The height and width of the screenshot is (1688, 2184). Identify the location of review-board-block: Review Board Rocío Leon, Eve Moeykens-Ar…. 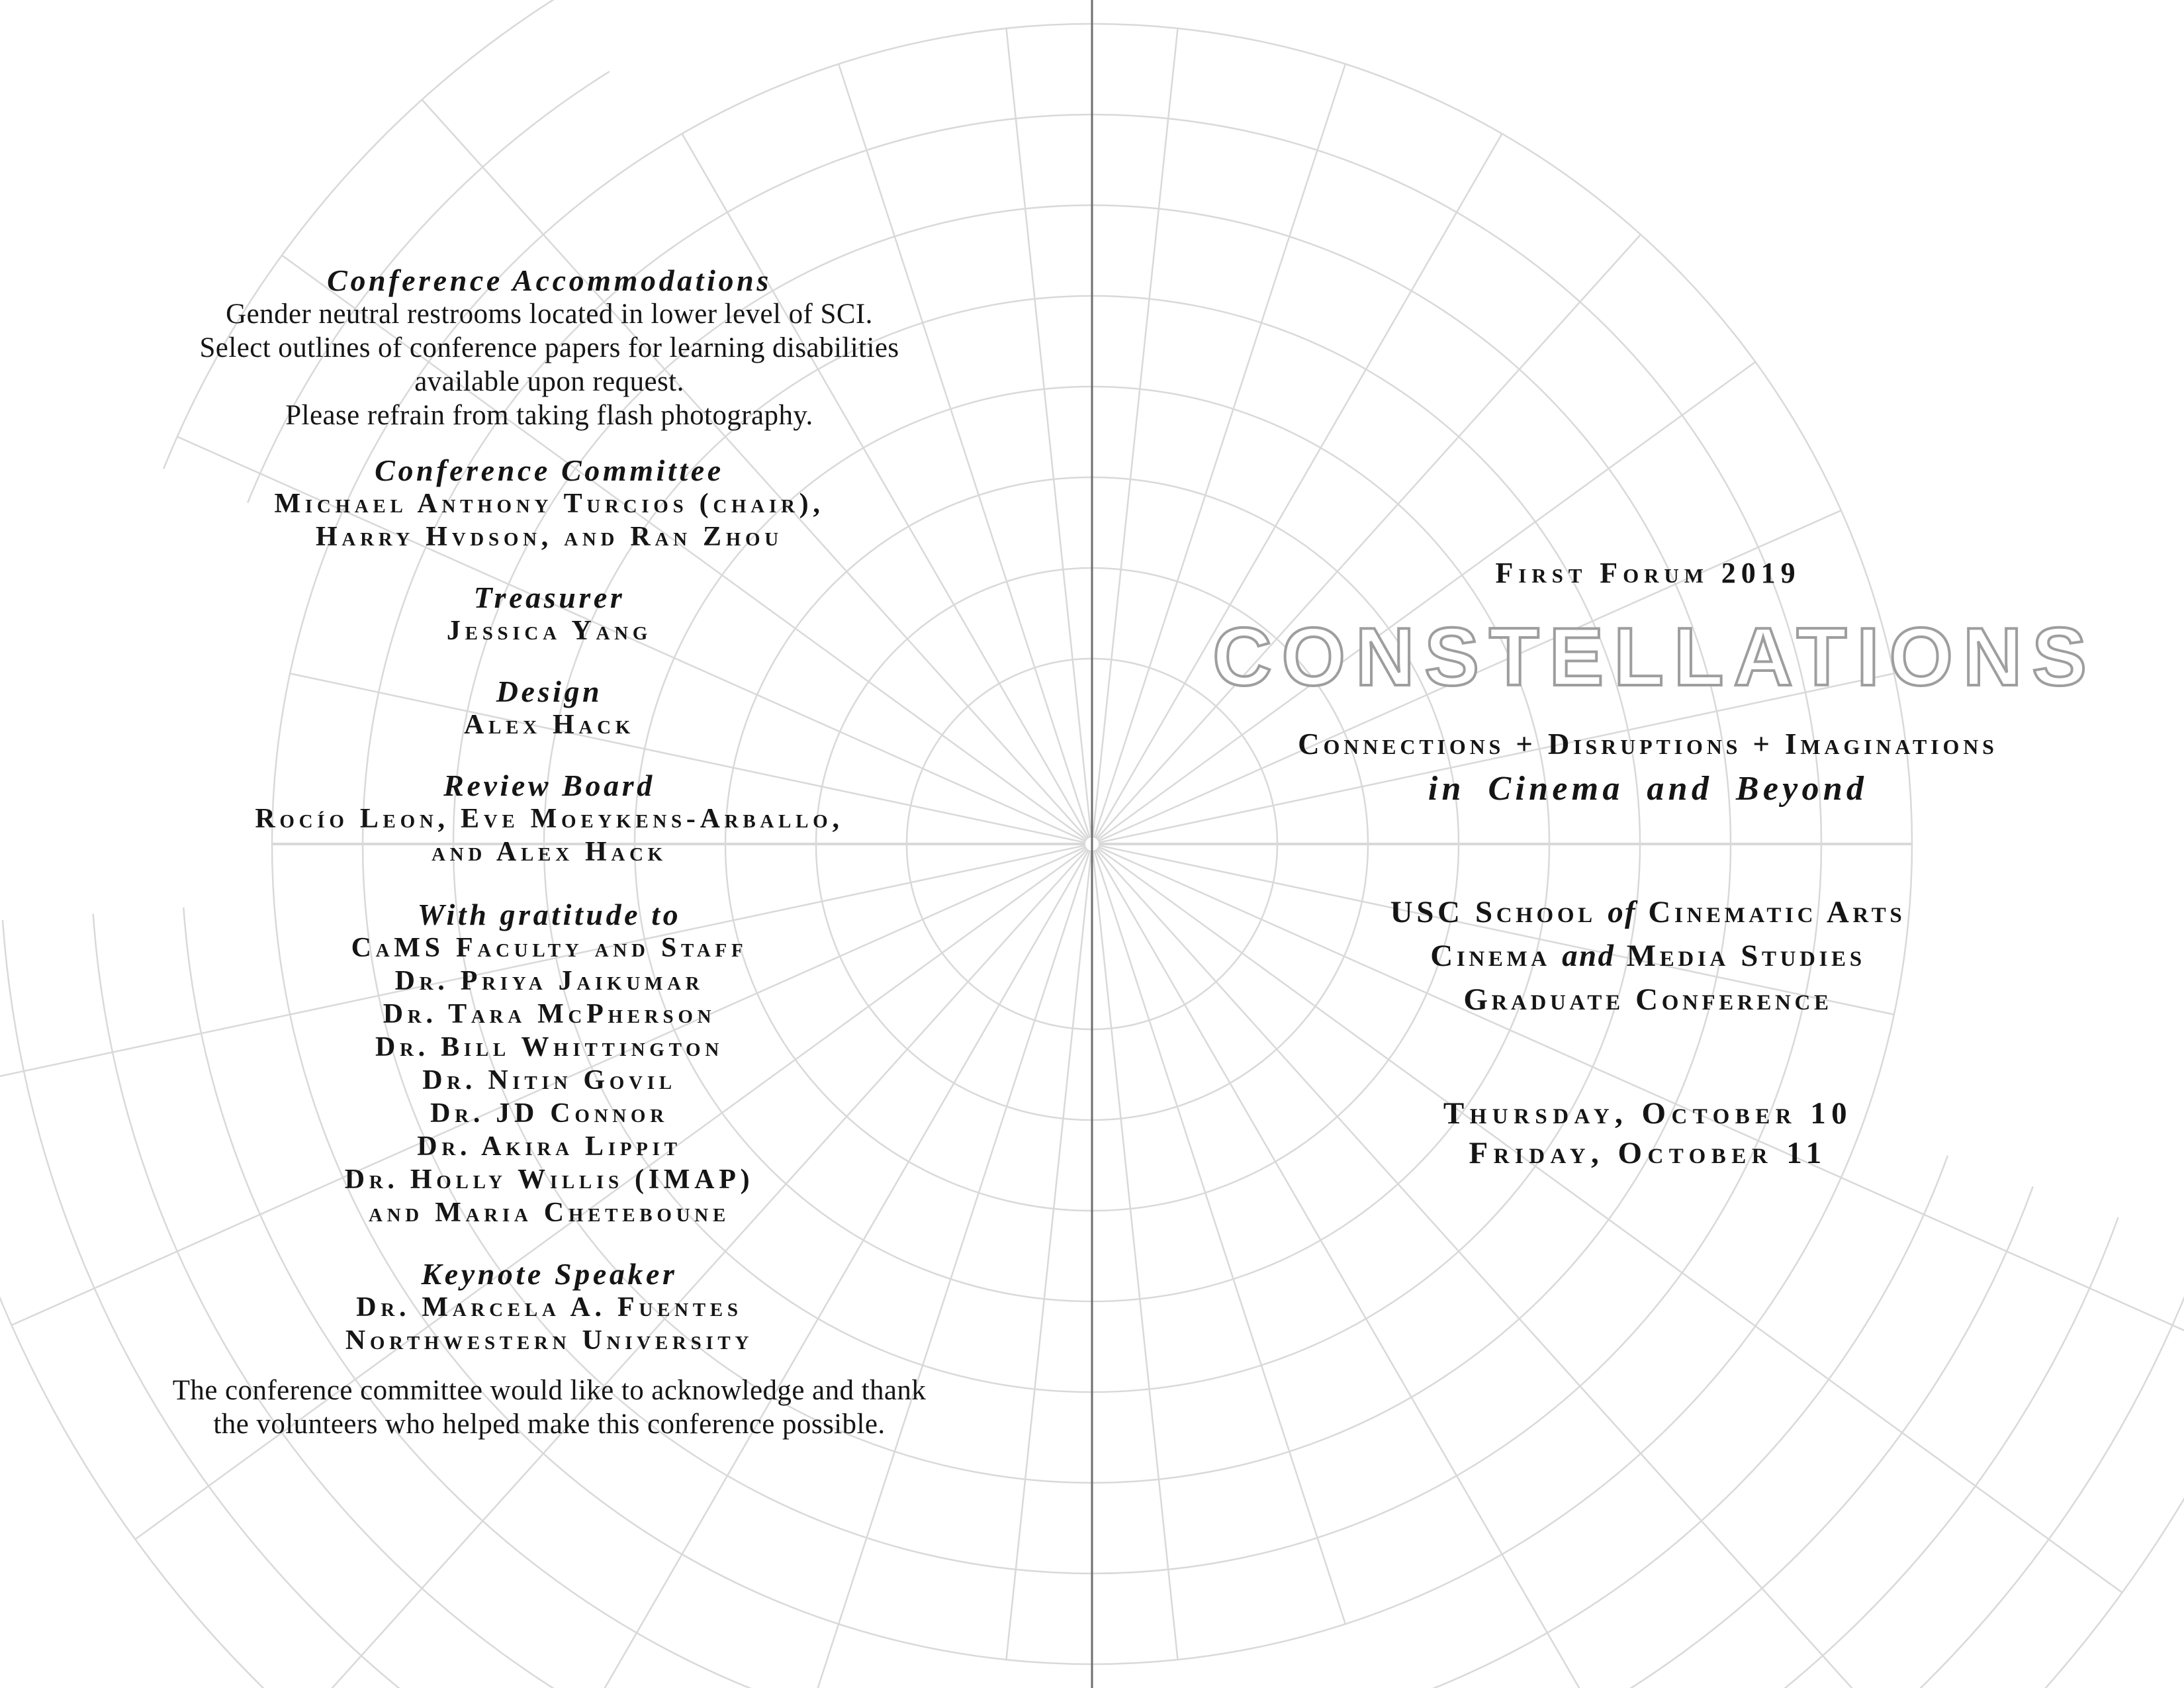
(549, 818).